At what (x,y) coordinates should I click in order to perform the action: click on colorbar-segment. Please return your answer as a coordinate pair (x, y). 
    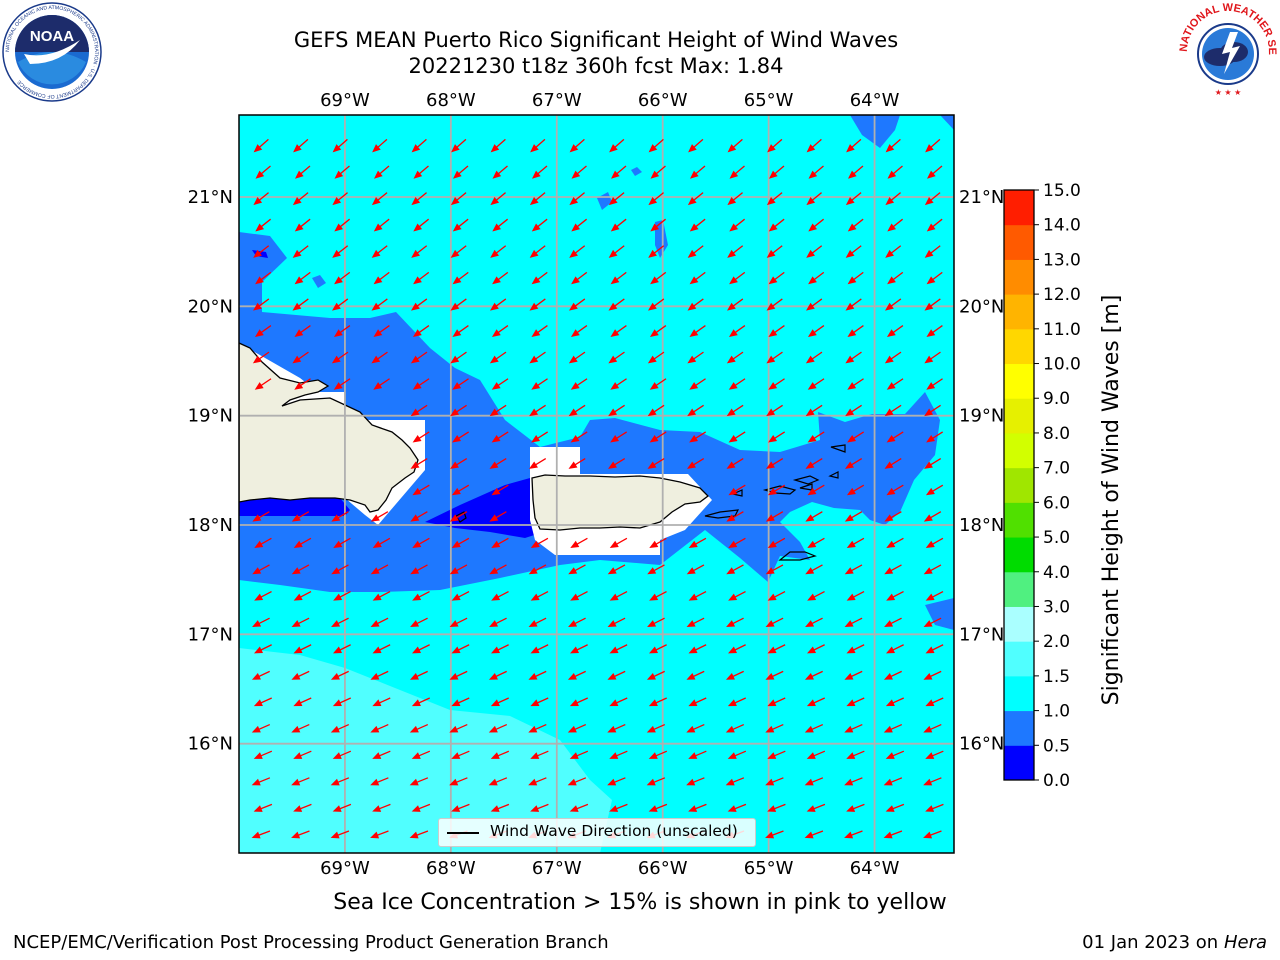
    Looking at the image, I should click on (1019, 312).